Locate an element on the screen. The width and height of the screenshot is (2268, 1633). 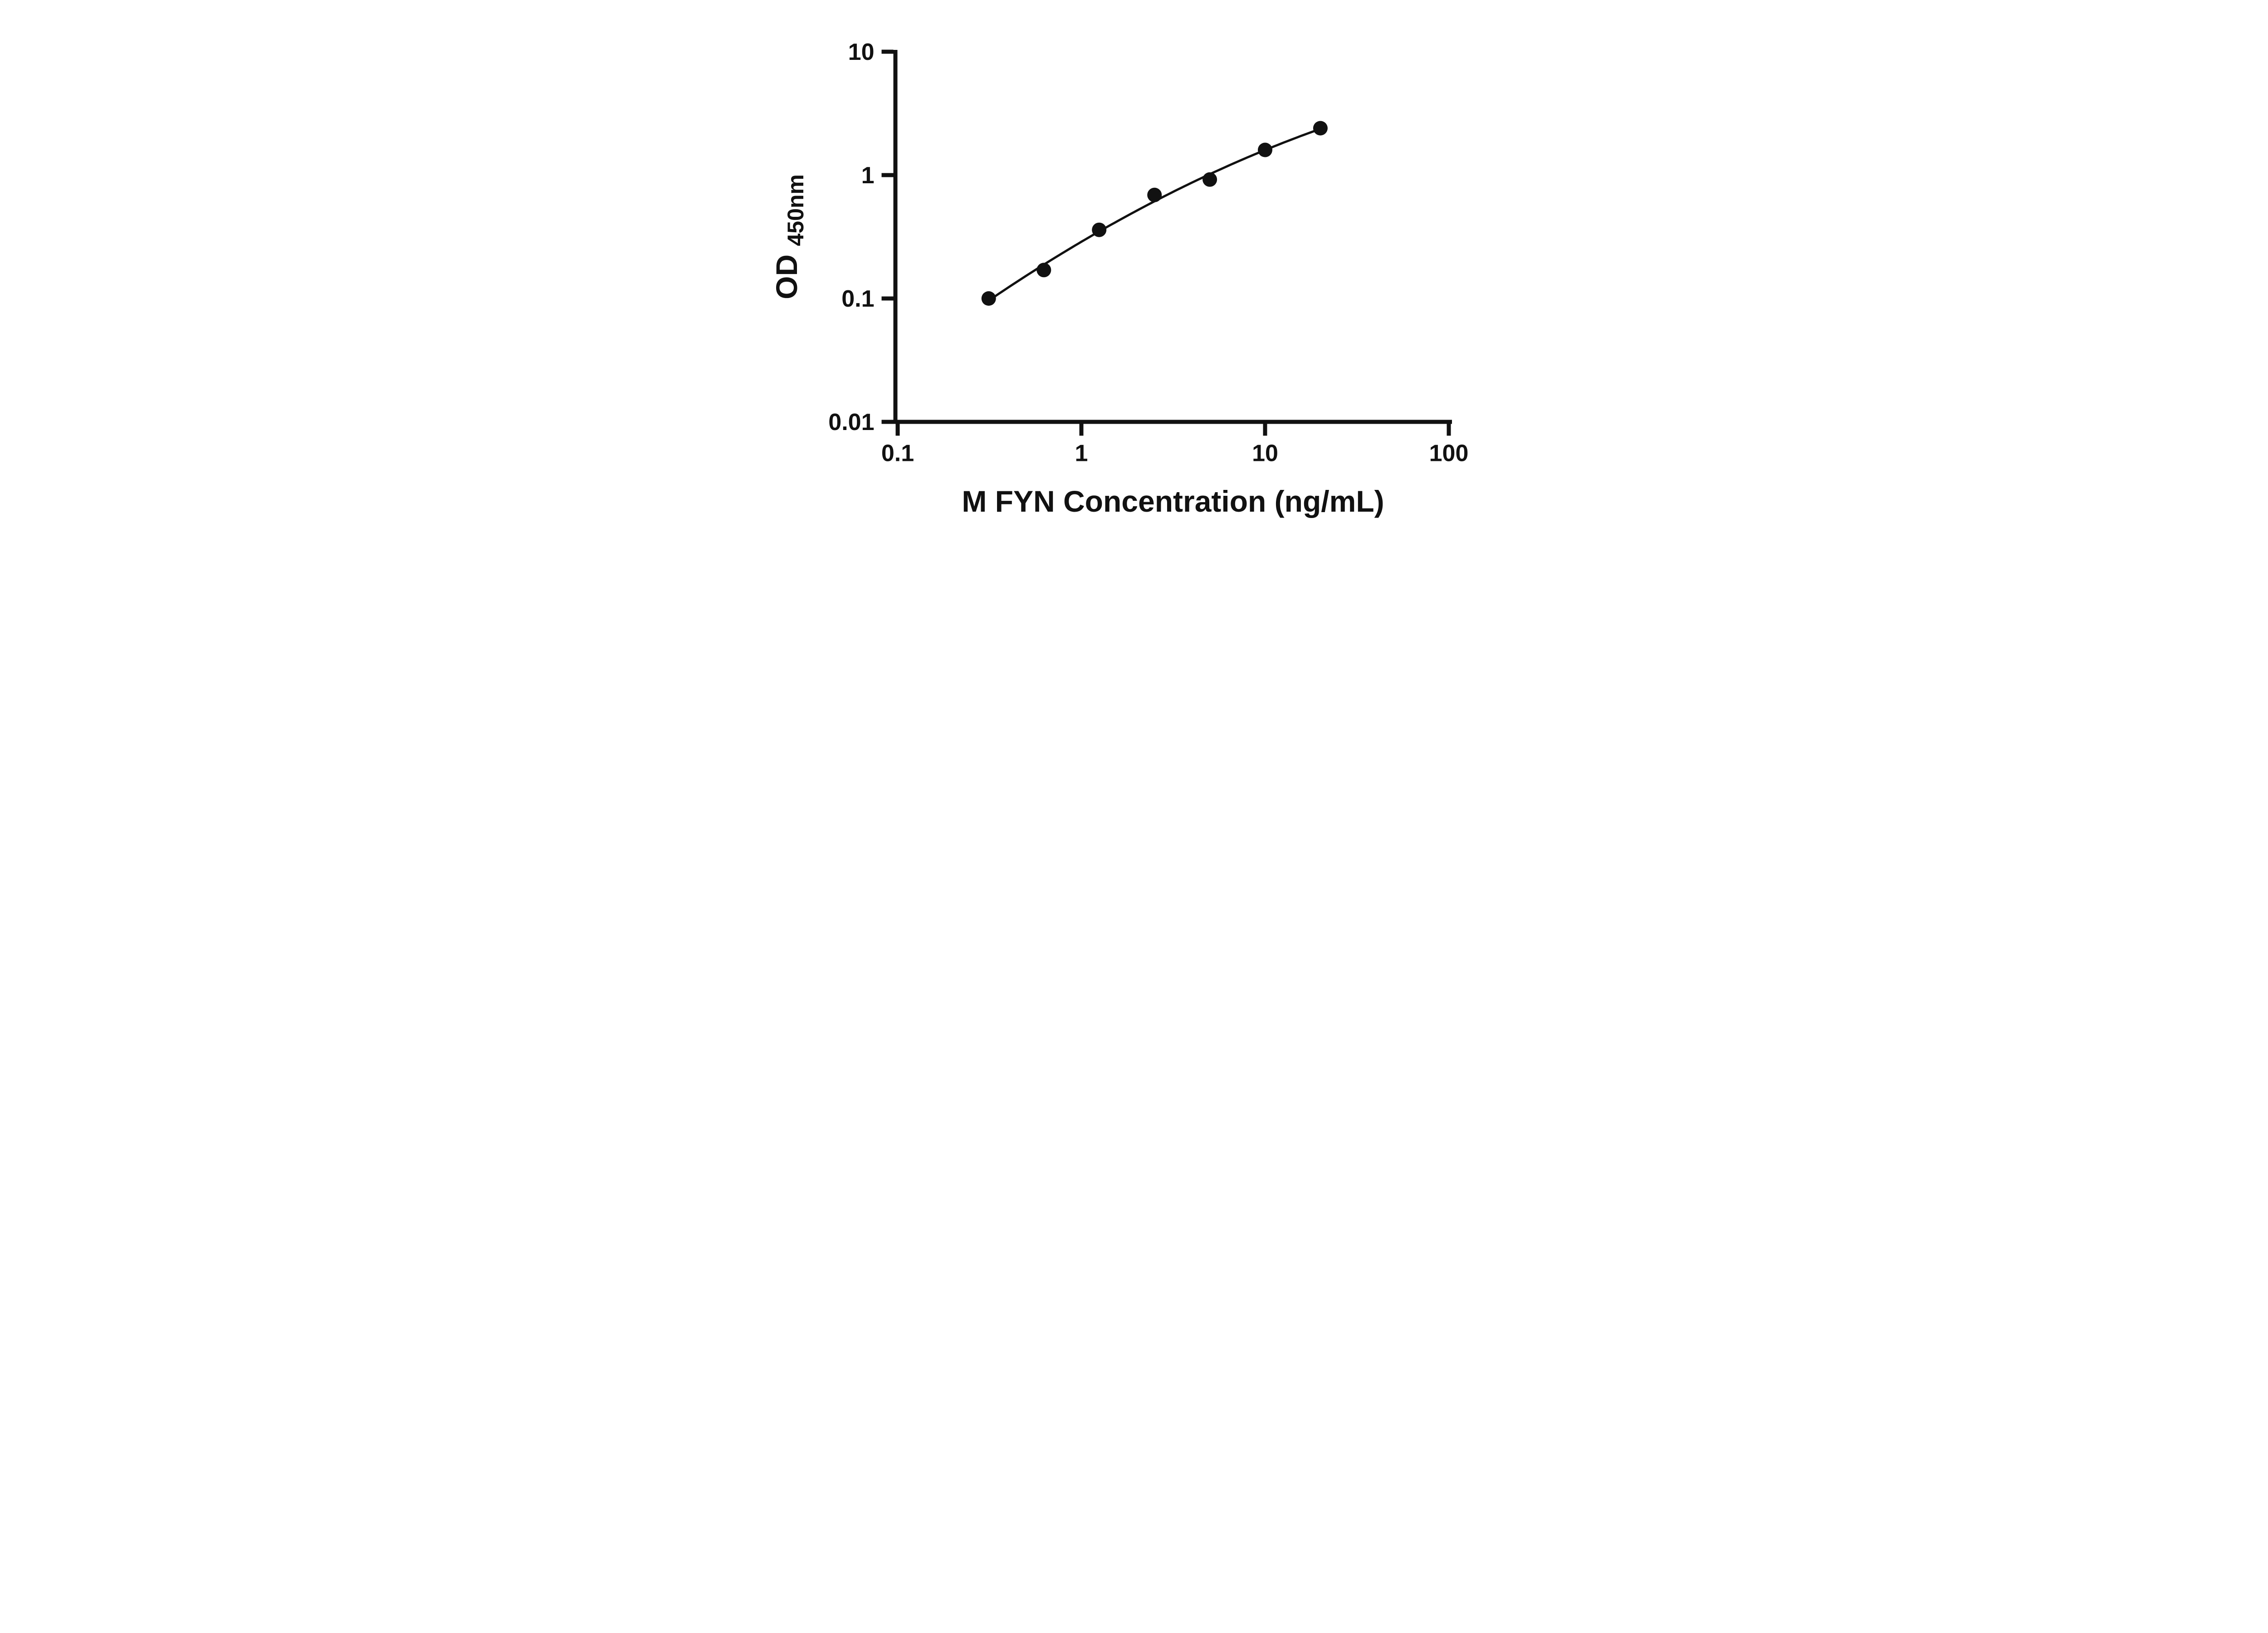
y-axis-title: OD 450nm is located at coordinates (789, 236).